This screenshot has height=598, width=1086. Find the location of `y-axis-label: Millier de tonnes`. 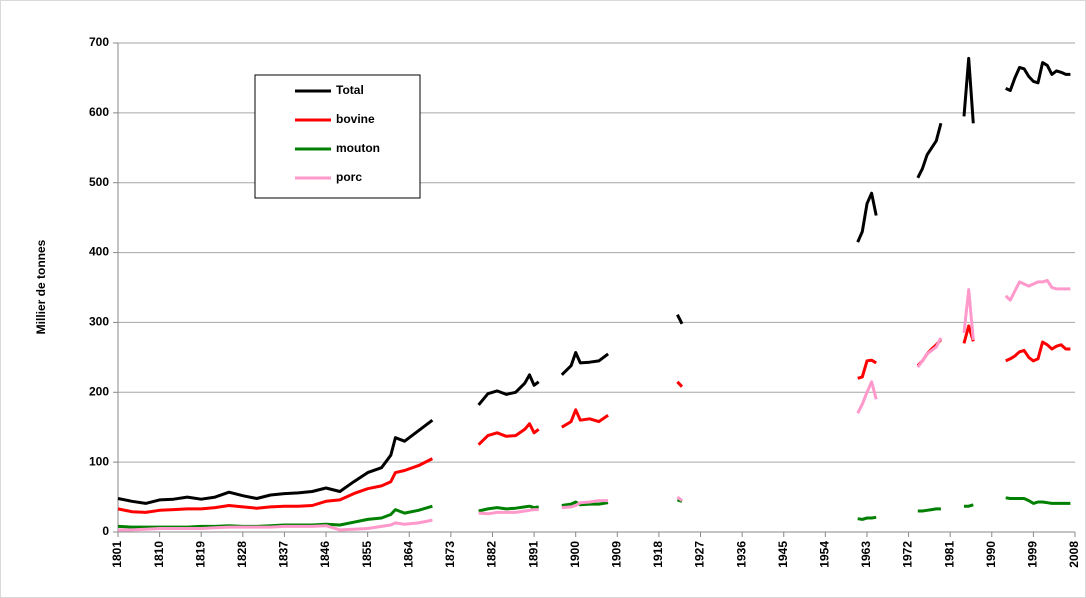

y-axis-label: Millier de tonnes is located at coordinates (41, 286).